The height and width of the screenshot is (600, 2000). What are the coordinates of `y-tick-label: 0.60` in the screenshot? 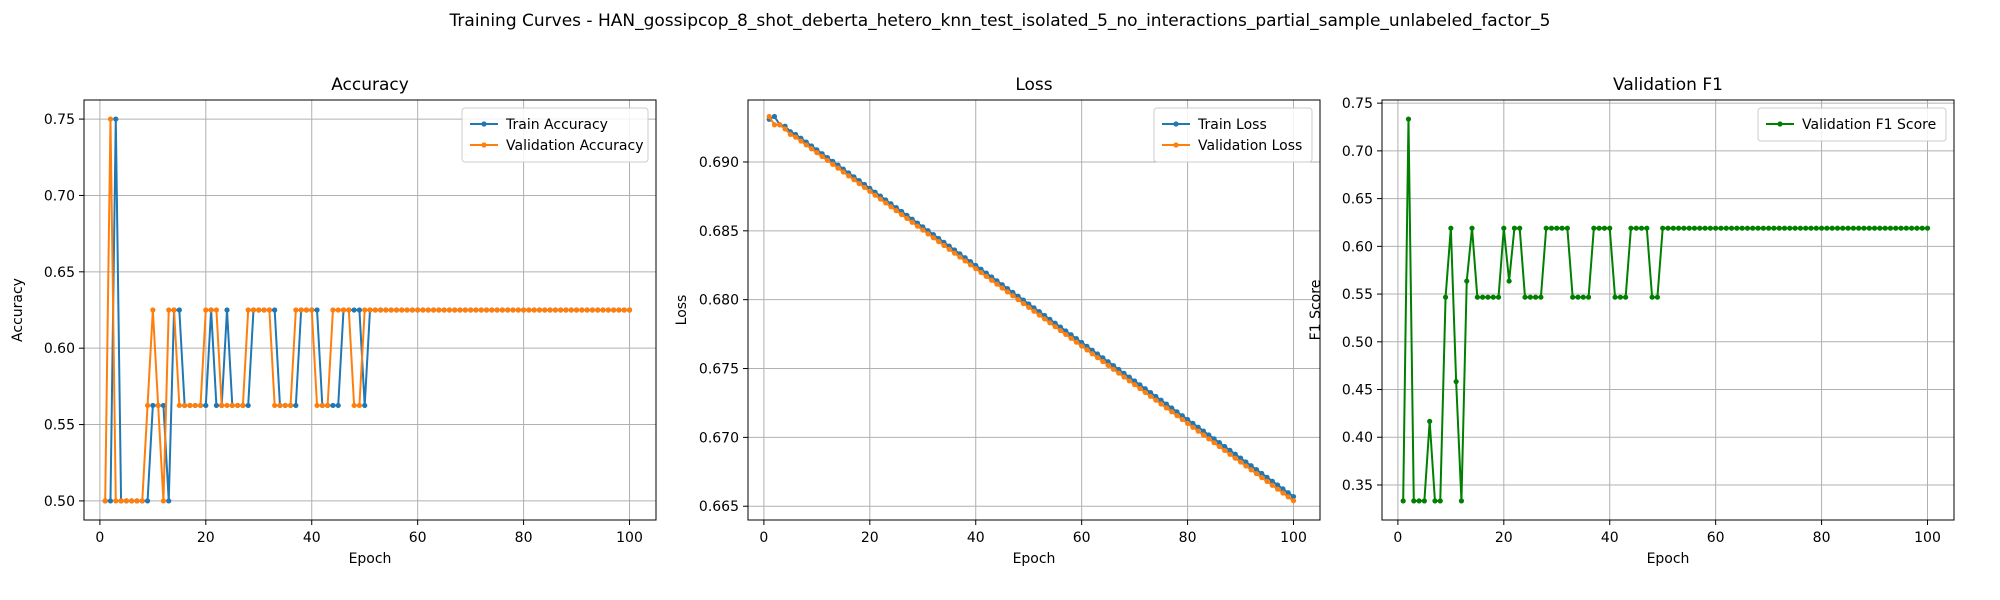 It's located at (59, 349).